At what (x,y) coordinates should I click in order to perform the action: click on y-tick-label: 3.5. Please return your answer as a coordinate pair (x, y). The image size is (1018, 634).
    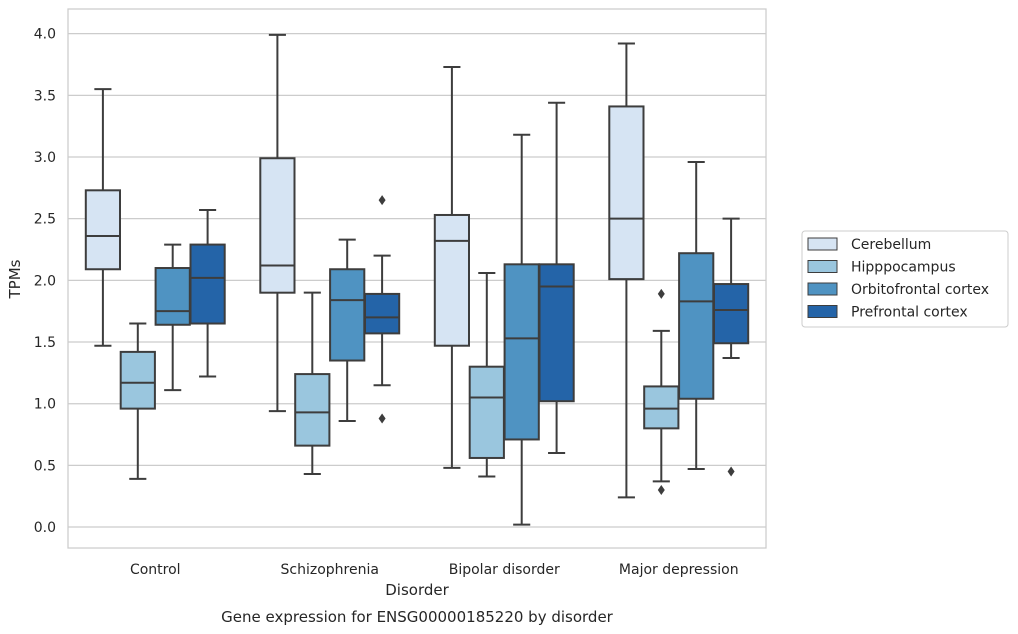
    Looking at the image, I should click on (45, 96).